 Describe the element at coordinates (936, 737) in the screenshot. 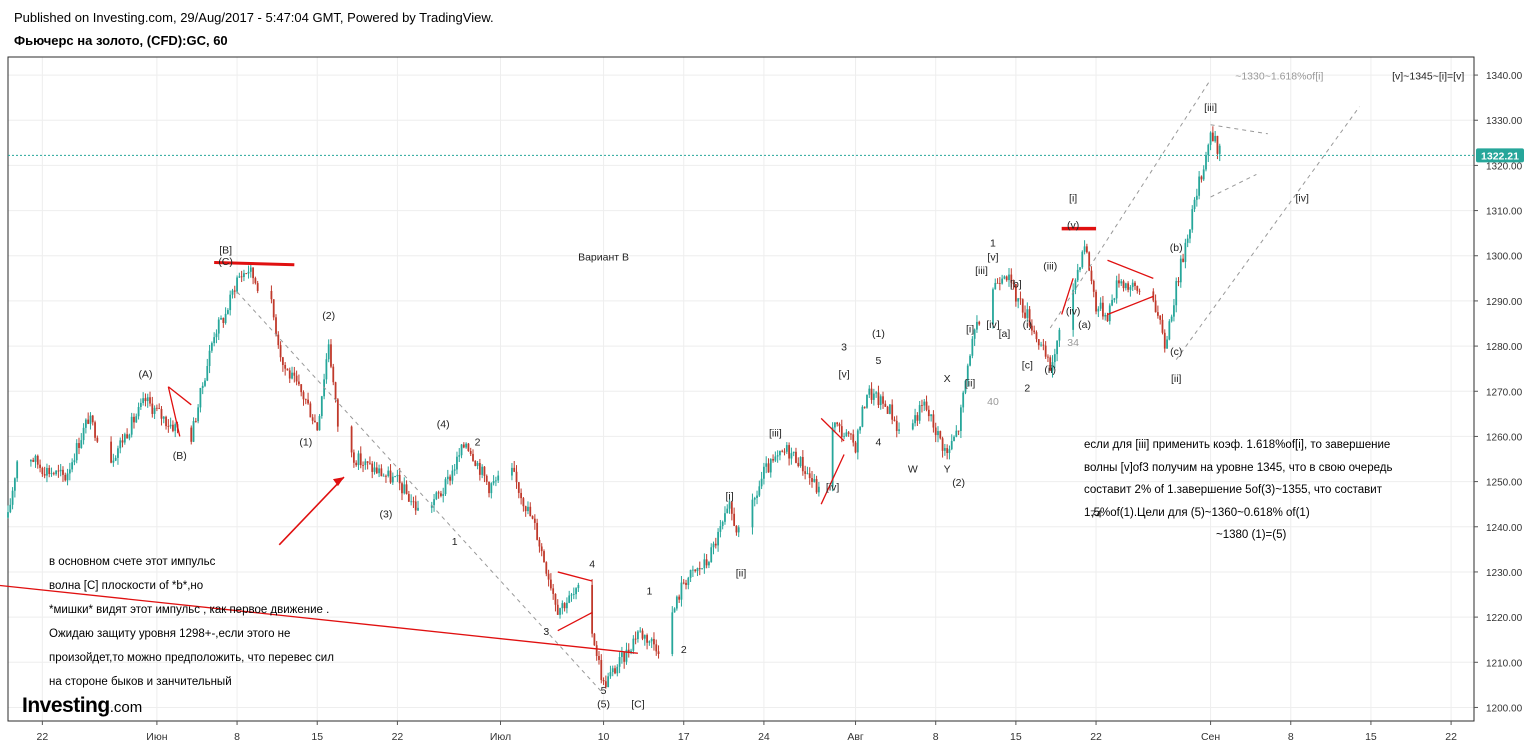

I see `x-tick-label: 8` at that location.